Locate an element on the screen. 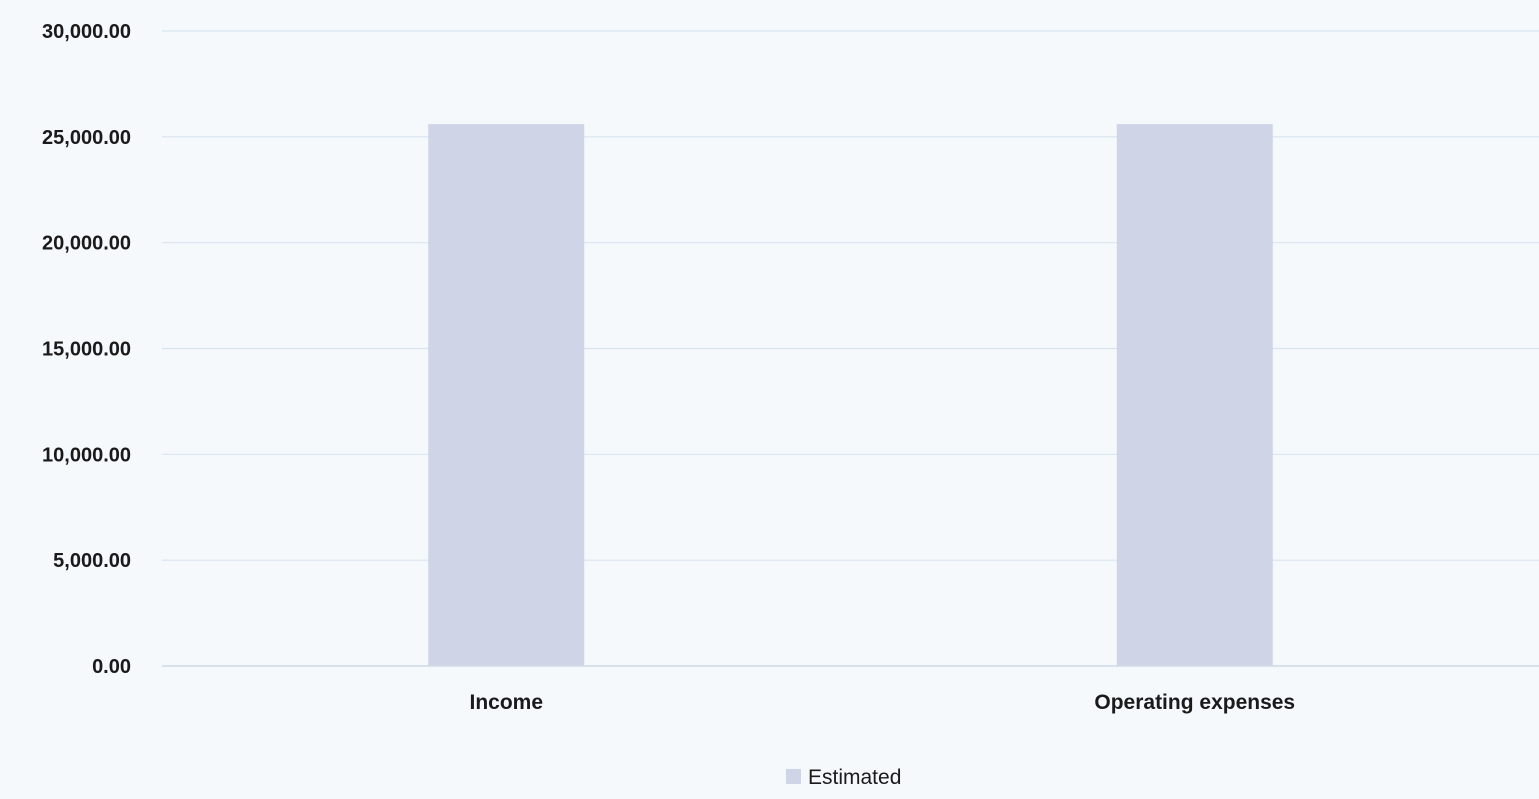  legend-swatch is located at coordinates (793, 776).